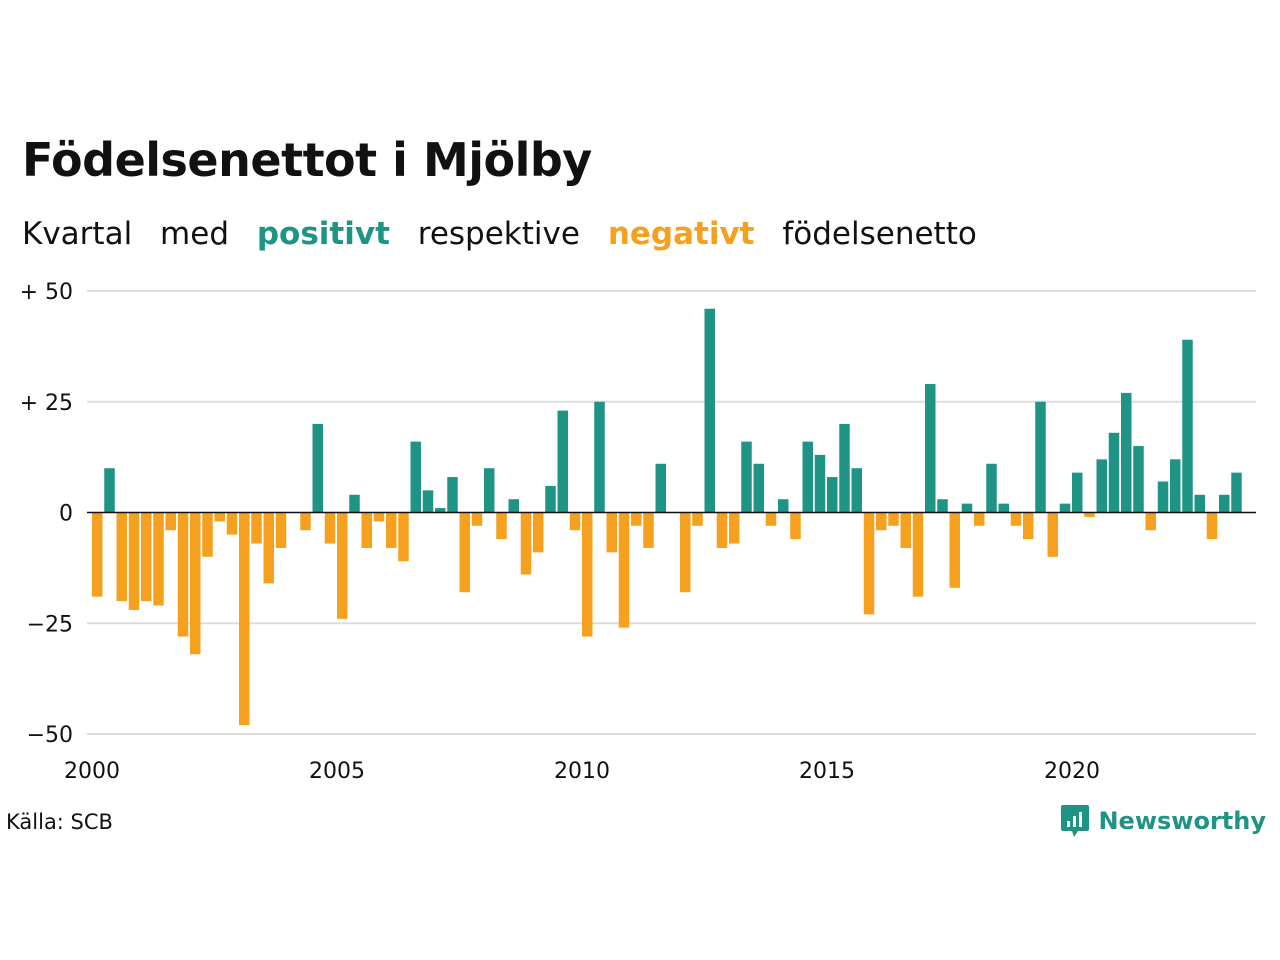 The image size is (1280, 960). Describe the element at coordinates (59, 822) in the screenshot. I see `source-note: Källa: SCB` at that location.